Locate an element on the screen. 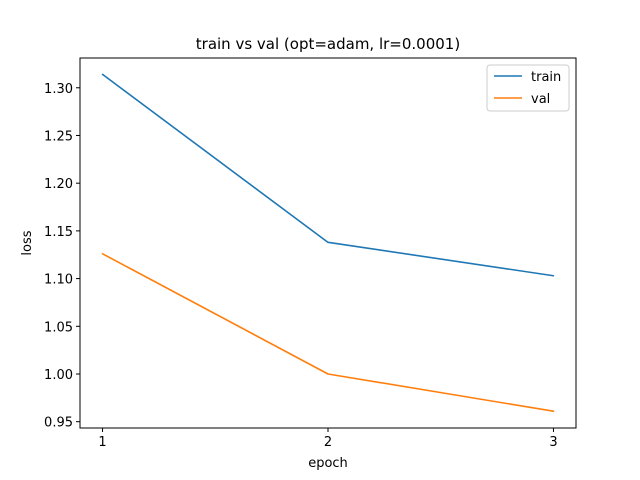  y-axis-label: loss is located at coordinates (27, 242).